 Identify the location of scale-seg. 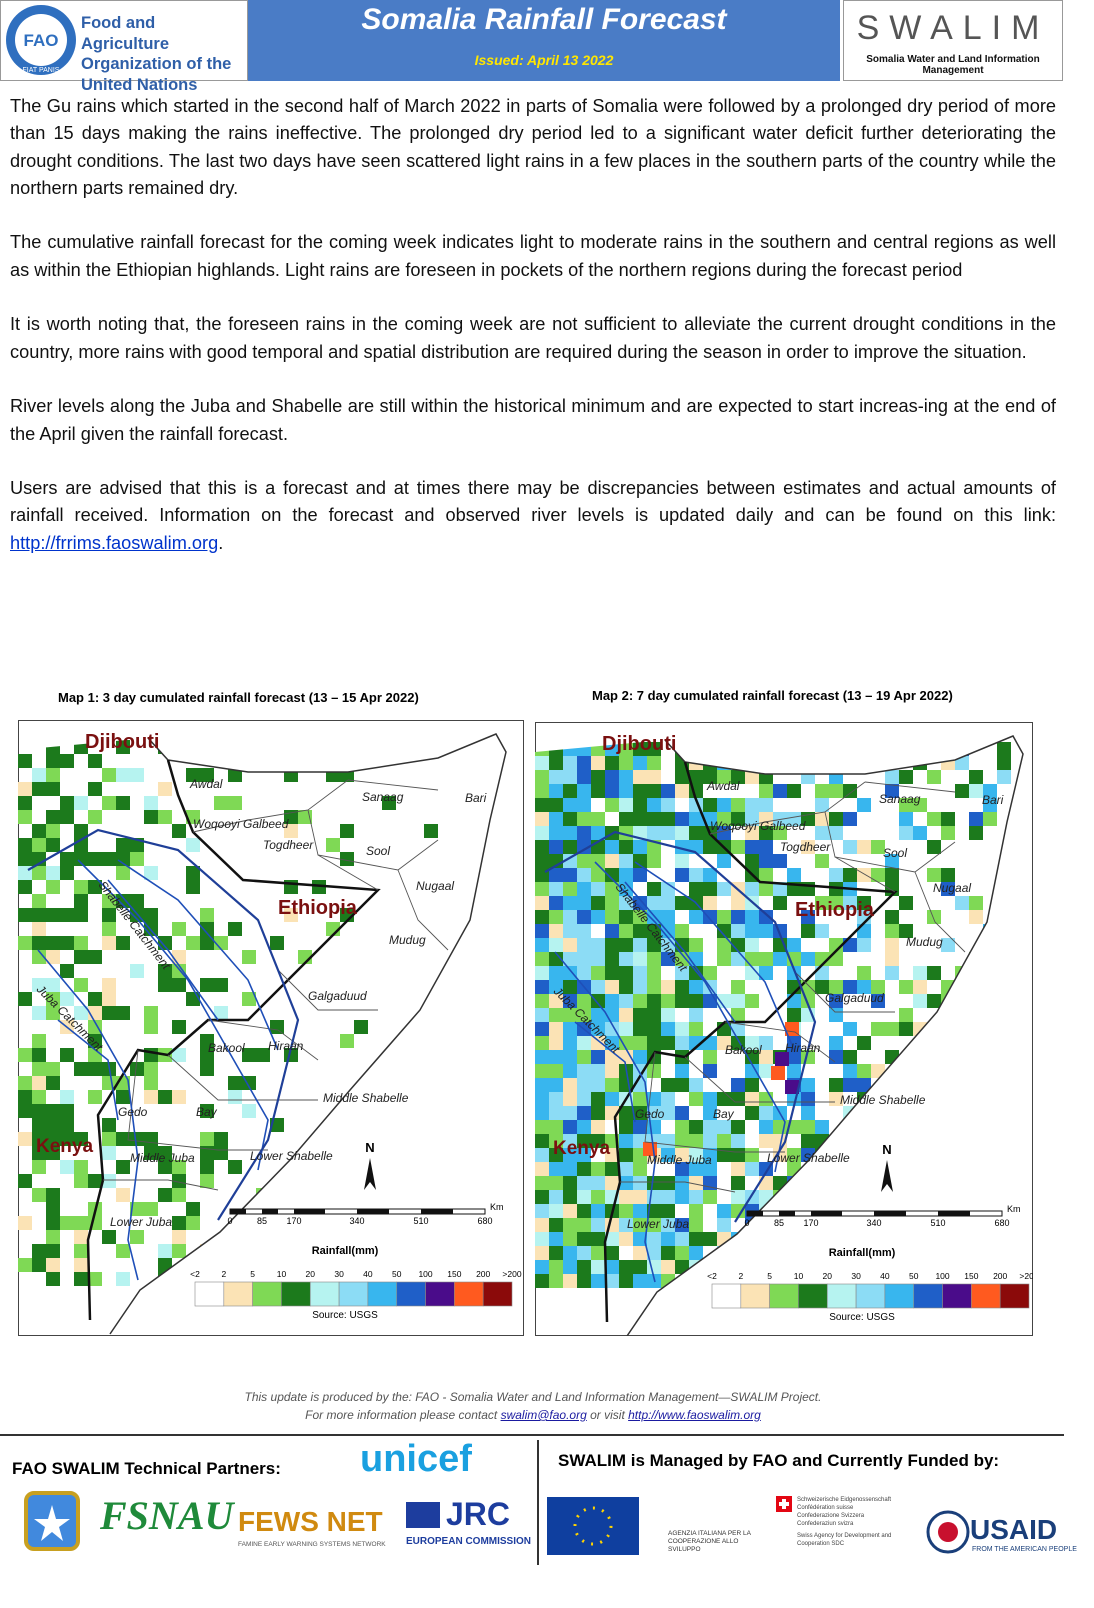
(437, 1211).